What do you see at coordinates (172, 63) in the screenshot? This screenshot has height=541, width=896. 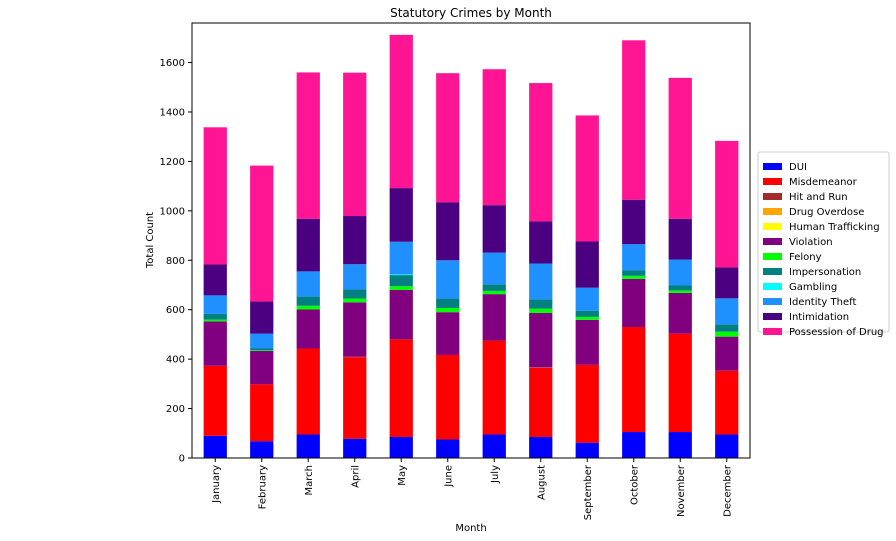 I see `y-tick-label: 1600` at bounding box center [172, 63].